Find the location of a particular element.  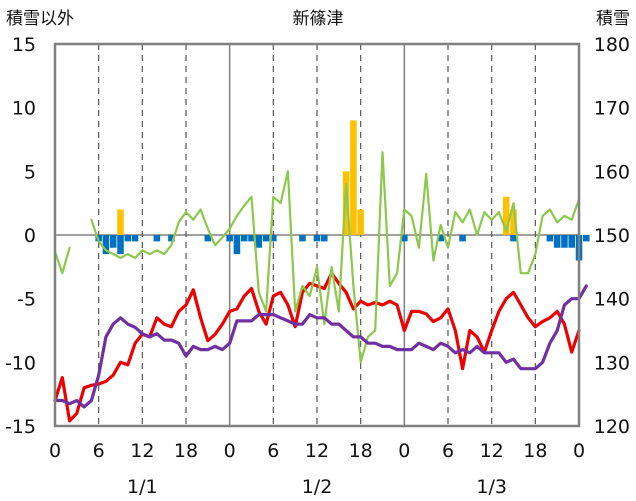

chart-title: 新篠津 is located at coordinates (318, 19).